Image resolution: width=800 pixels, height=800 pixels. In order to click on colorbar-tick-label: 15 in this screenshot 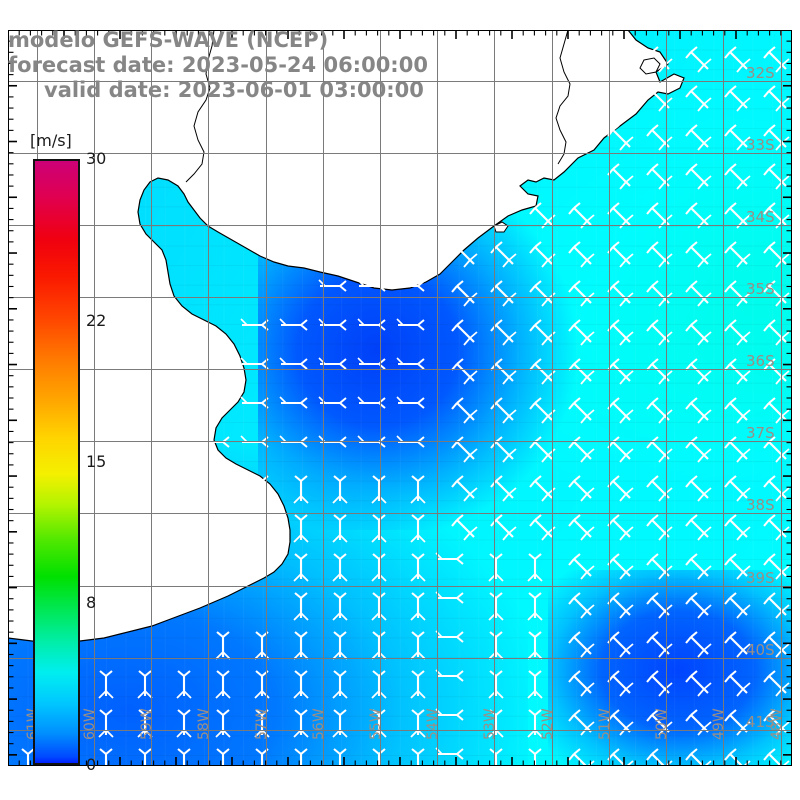, I will do `click(96, 461)`.